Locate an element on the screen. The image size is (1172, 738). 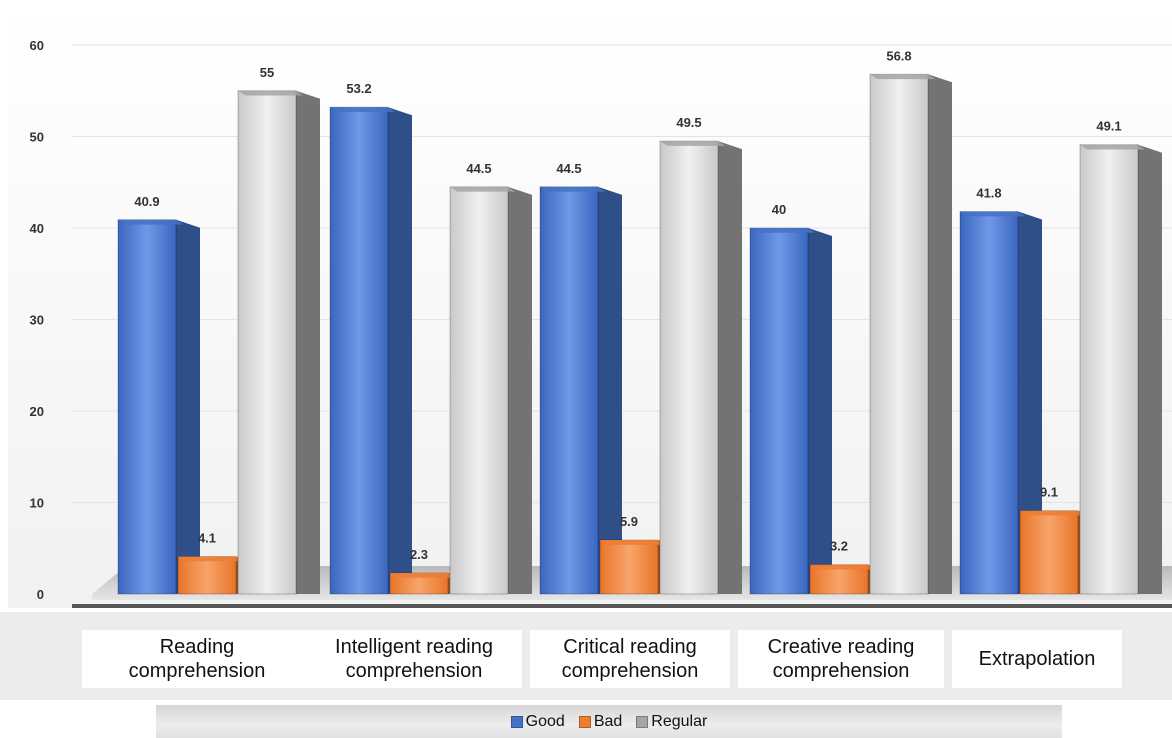
category-label-4: Creative reading comprehension is located at coordinates (841, 659).